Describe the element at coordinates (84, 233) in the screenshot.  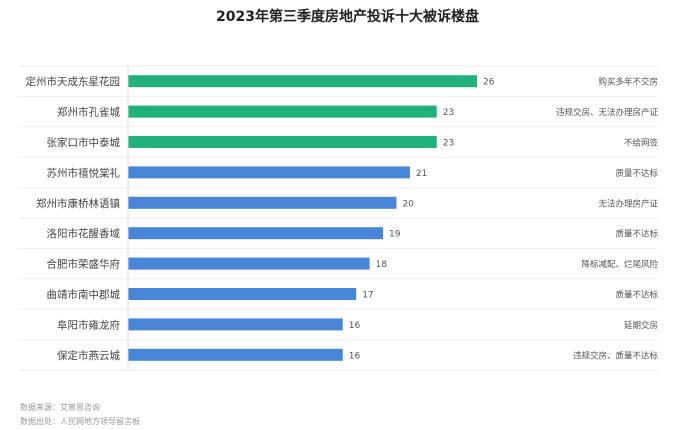
I see `category-label: 洛阳市花醒香域` at that location.